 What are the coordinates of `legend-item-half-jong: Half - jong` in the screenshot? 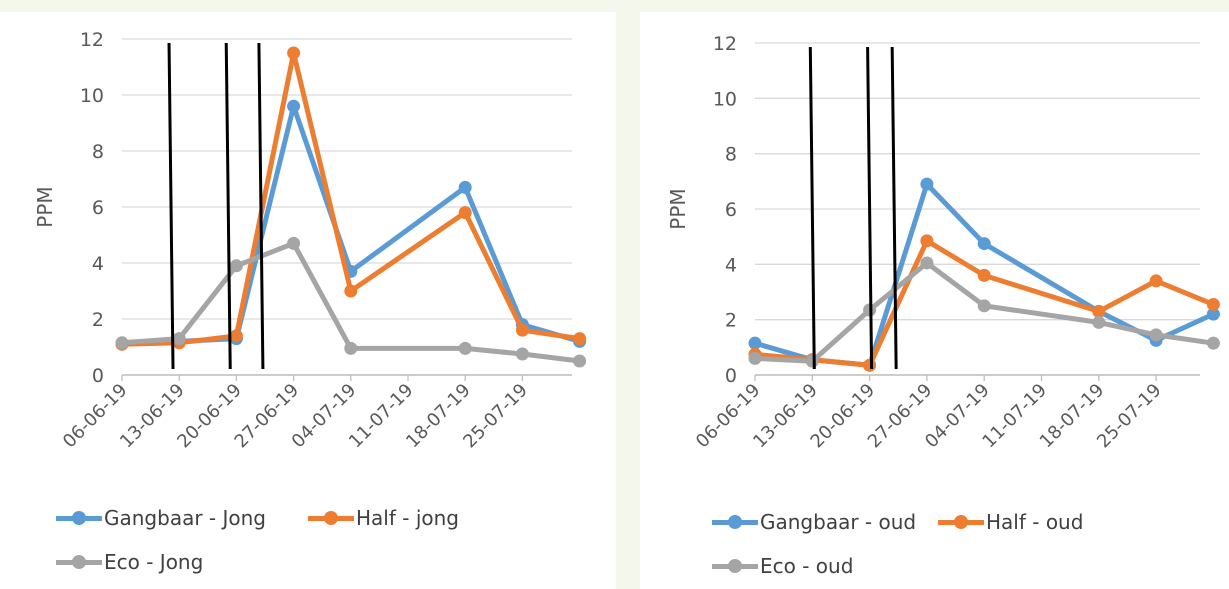 It's located at (383, 518).